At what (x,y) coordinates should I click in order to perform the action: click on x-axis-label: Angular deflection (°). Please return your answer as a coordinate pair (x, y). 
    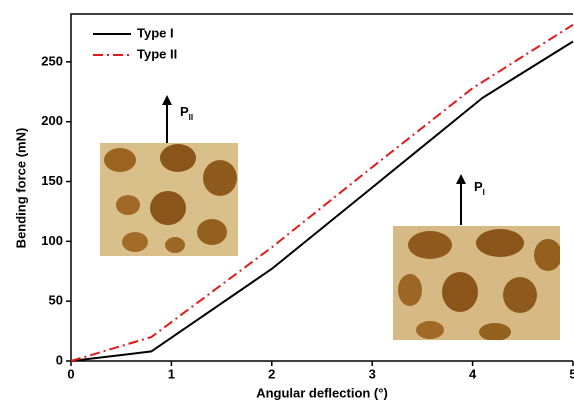
    Looking at the image, I should click on (322, 392).